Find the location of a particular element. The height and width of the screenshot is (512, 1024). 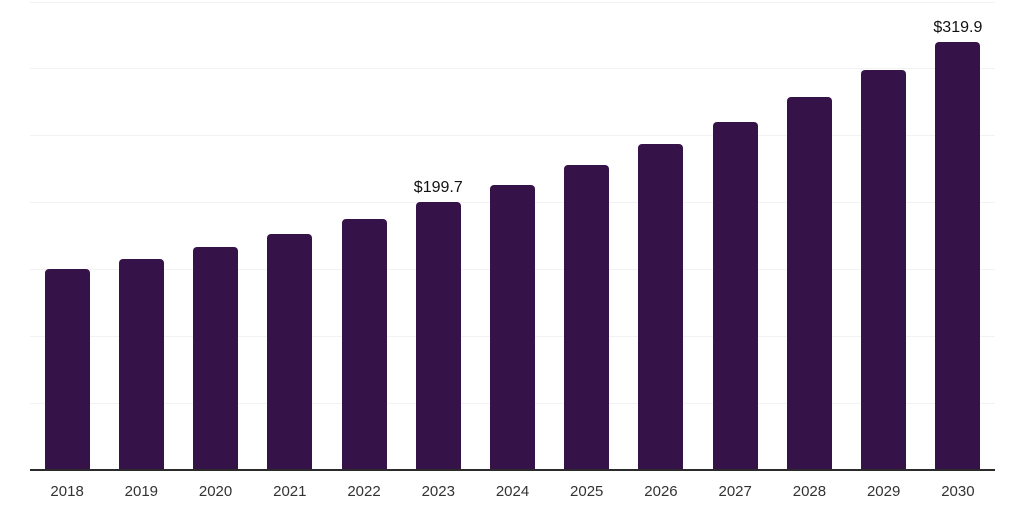

bar-2021 is located at coordinates (290, 351).